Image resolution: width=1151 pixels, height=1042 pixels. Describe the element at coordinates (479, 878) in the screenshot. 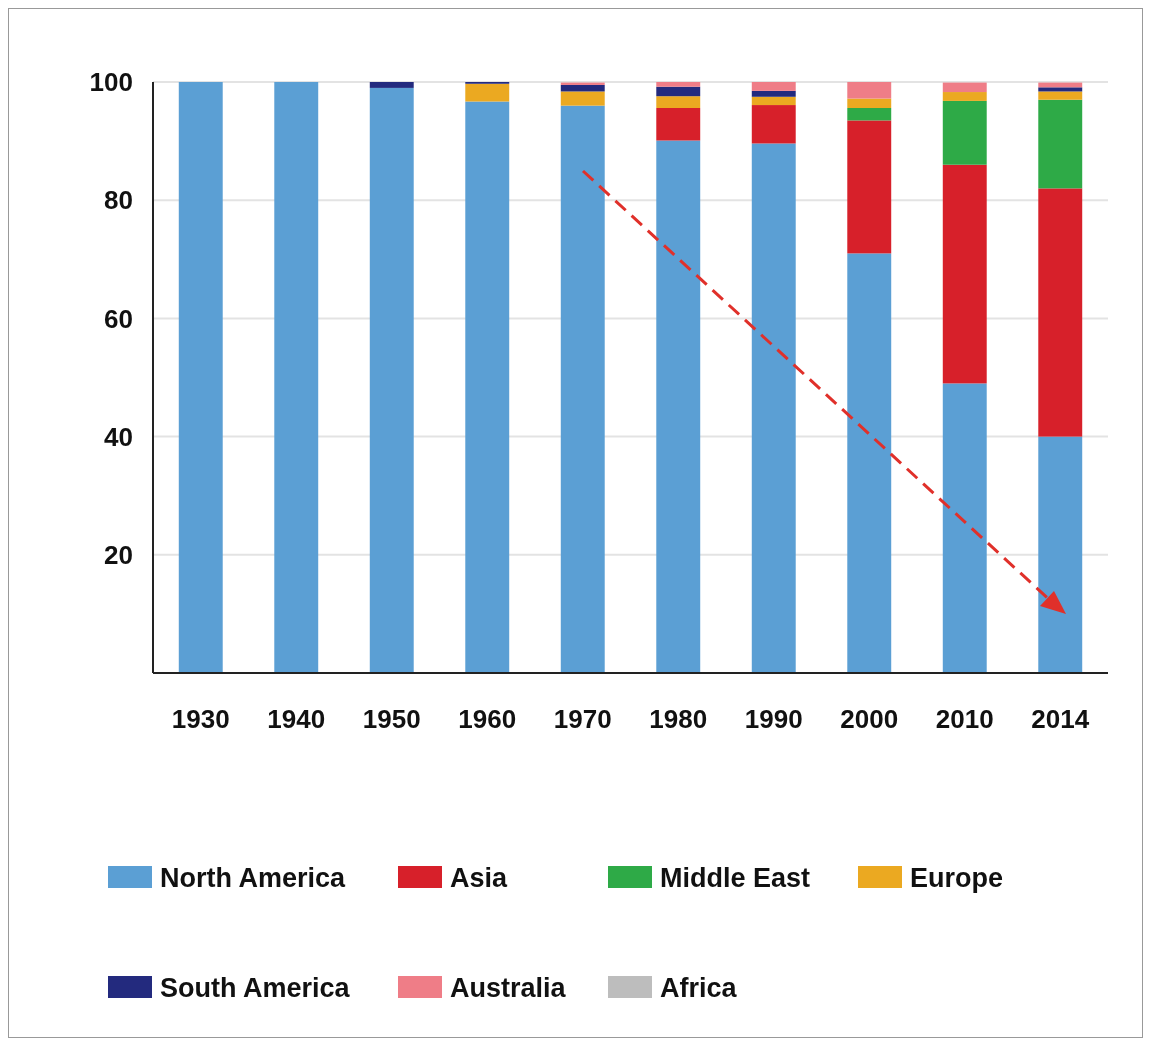

I see `legend-label: Asia` at that location.